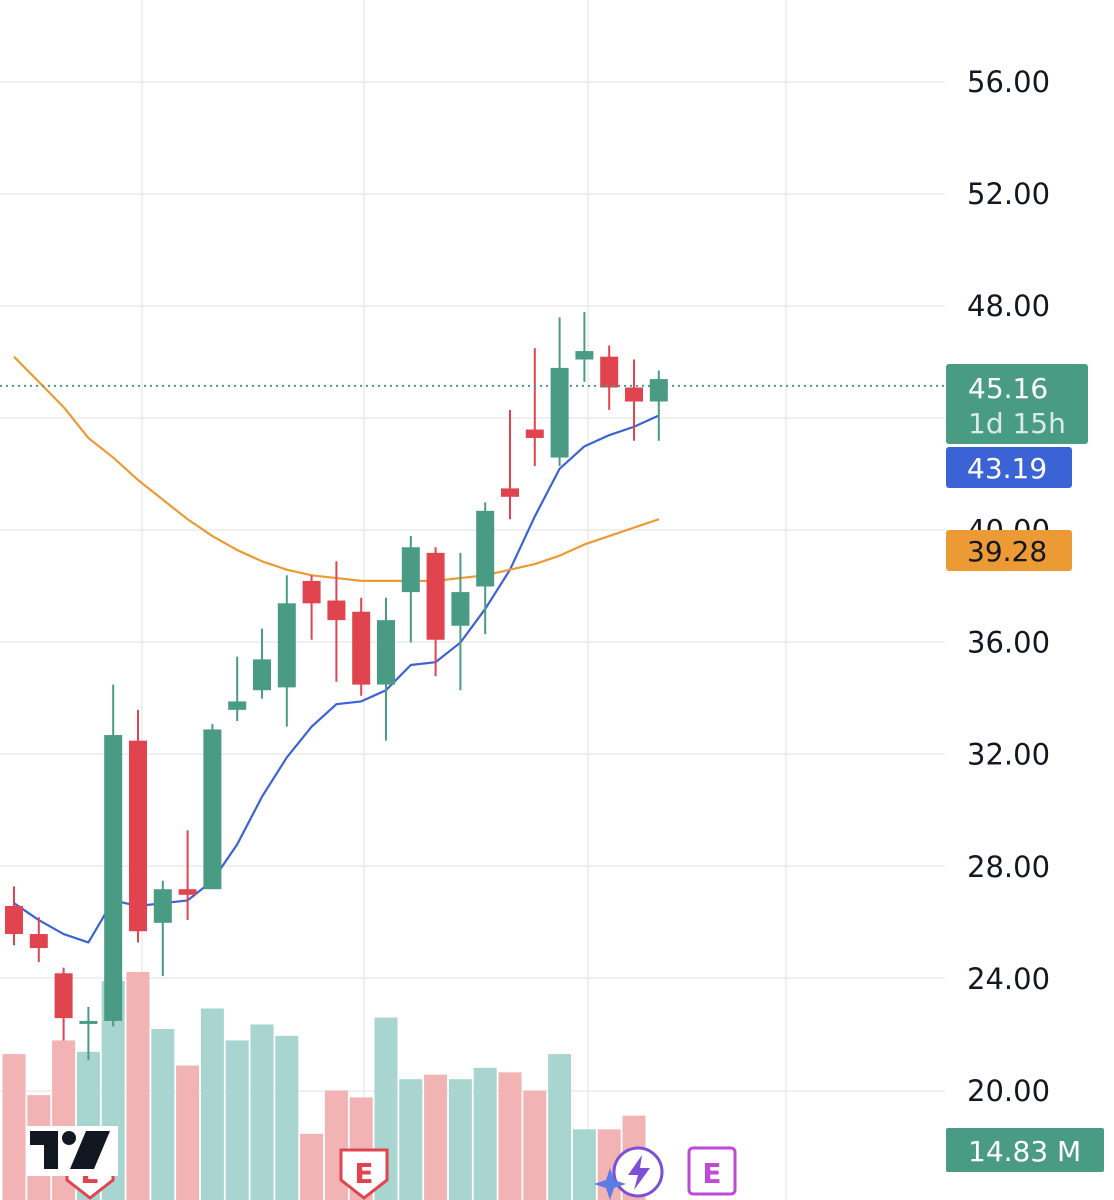  What do you see at coordinates (1008, 82) in the screenshot?
I see `price-axis-label: 56.00` at bounding box center [1008, 82].